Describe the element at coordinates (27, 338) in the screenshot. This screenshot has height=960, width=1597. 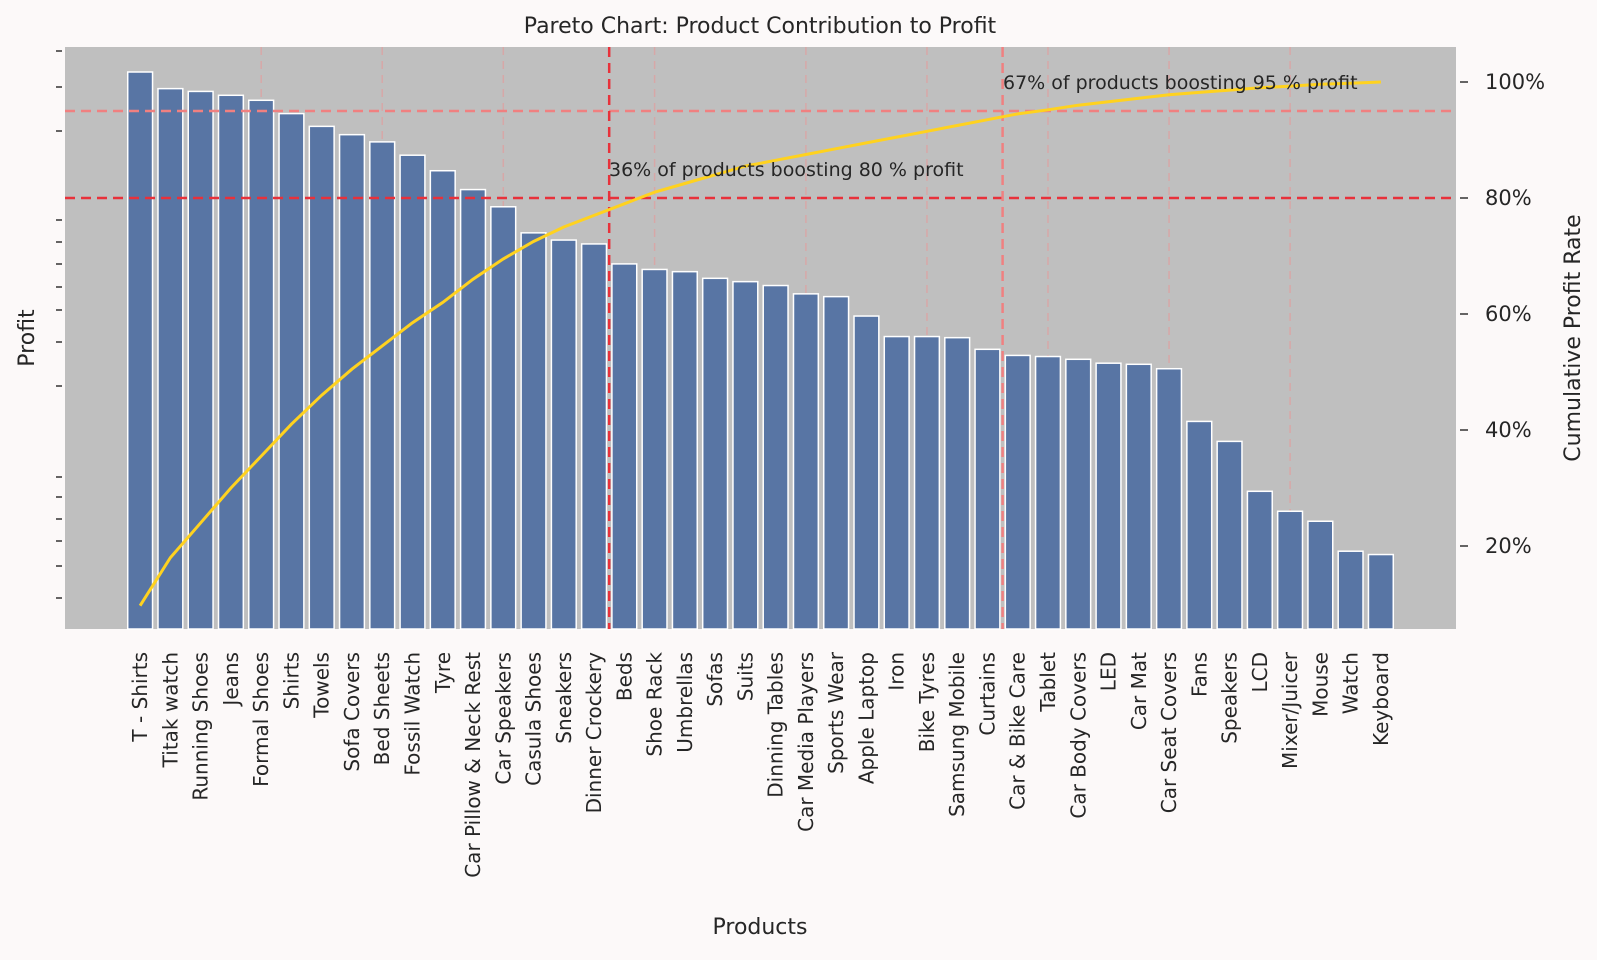
I see `y-axis-label: Profit` at that location.